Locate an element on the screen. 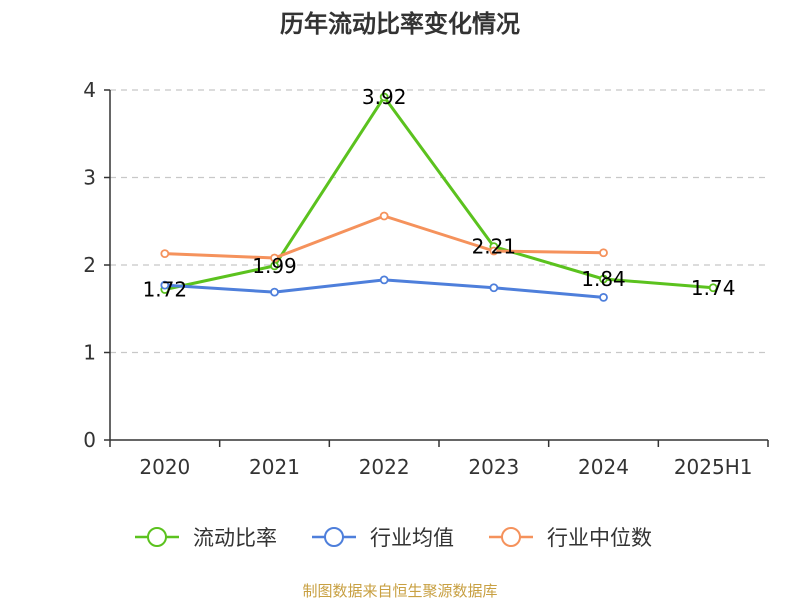 The image size is (800, 600). data-label: 1.84 is located at coordinates (603, 279).